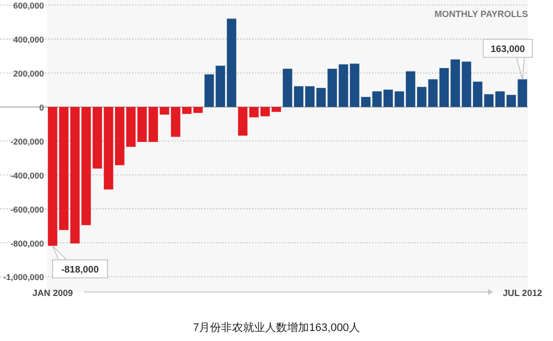 This screenshot has width=553, height=341. What do you see at coordinates (27, 141) in the screenshot?
I see `y-tick-label: -200,000` at bounding box center [27, 141].